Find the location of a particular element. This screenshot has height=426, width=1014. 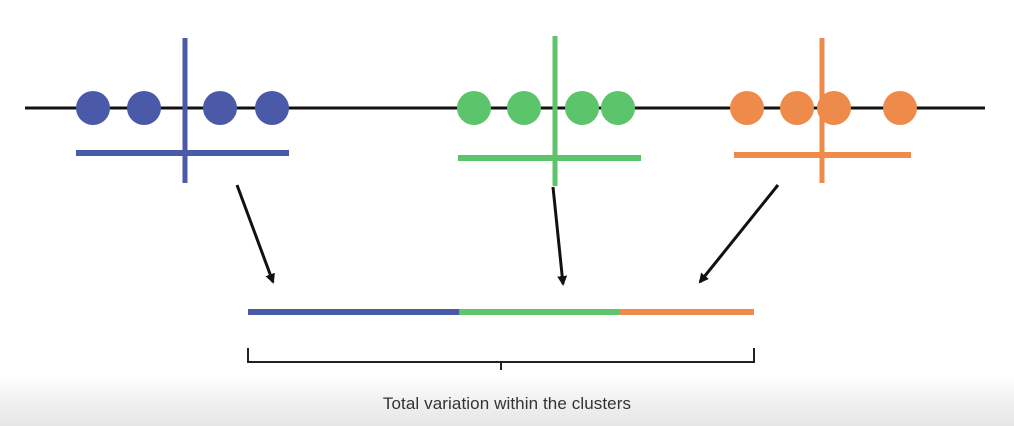

cluster-orange is located at coordinates (823, 110).